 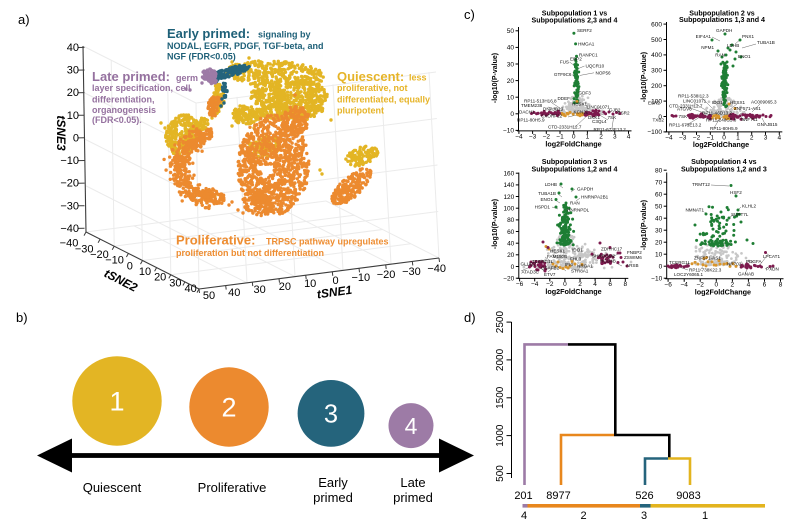 I want to click on svg-text: pluripotent, so click(x=360, y=111).